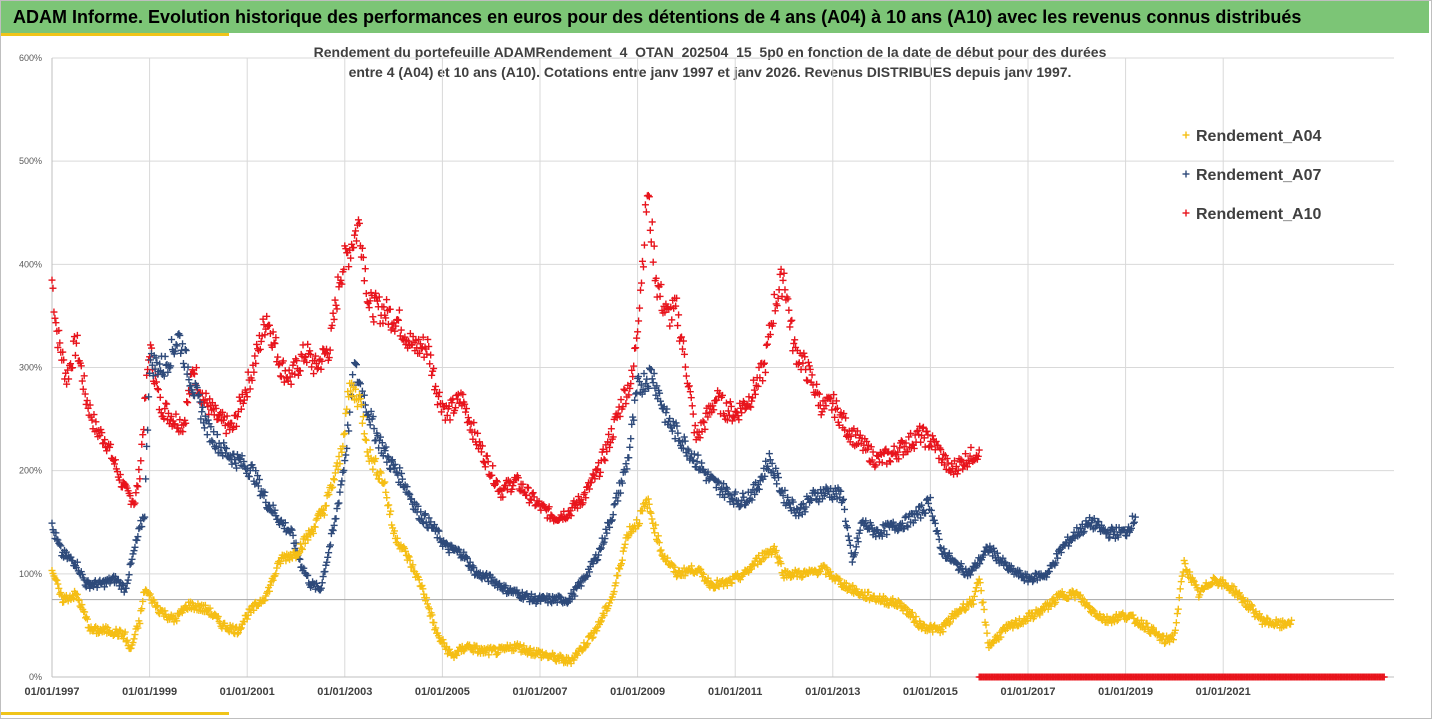 Image resolution: width=1432 pixels, height=719 pixels. What do you see at coordinates (735, 692) in the screenshot?
I see `x-tick-label: 01/01/2011` at bounding box center [735, 692].